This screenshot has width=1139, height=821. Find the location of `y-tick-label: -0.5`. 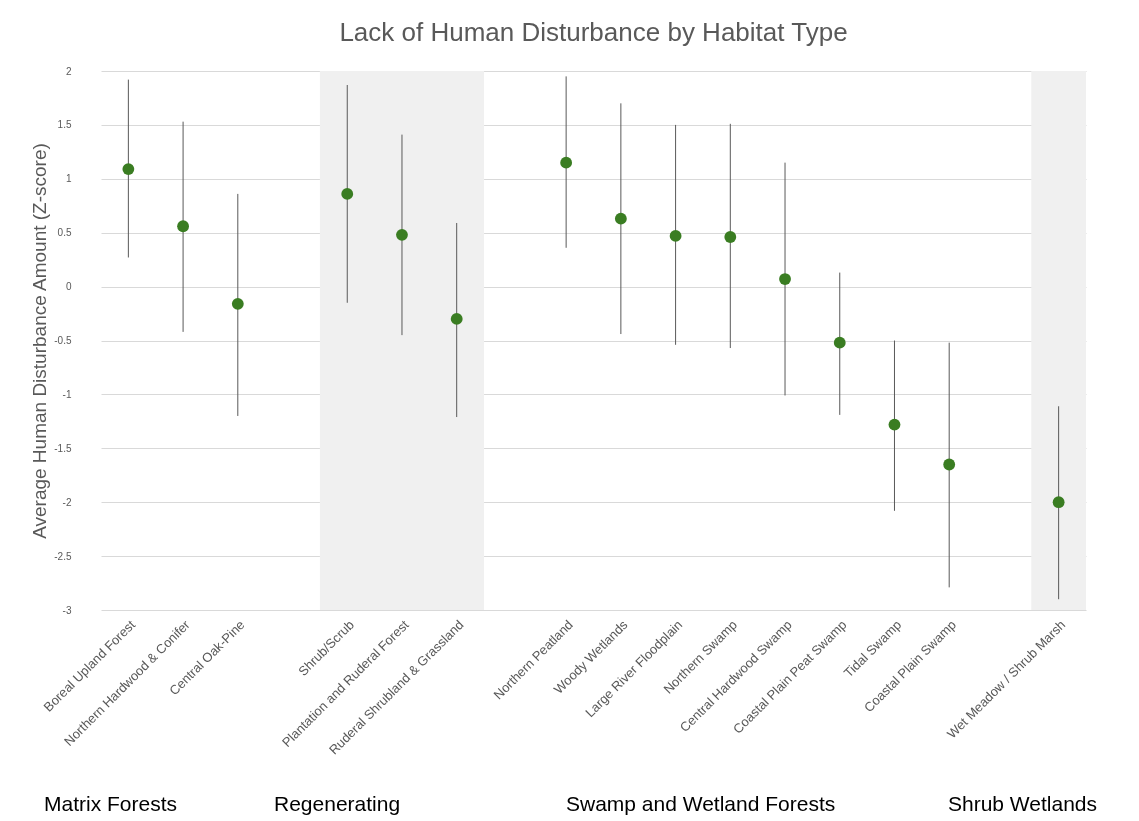

y-tick-label: -0.5 is located at coordinates (63, 340).